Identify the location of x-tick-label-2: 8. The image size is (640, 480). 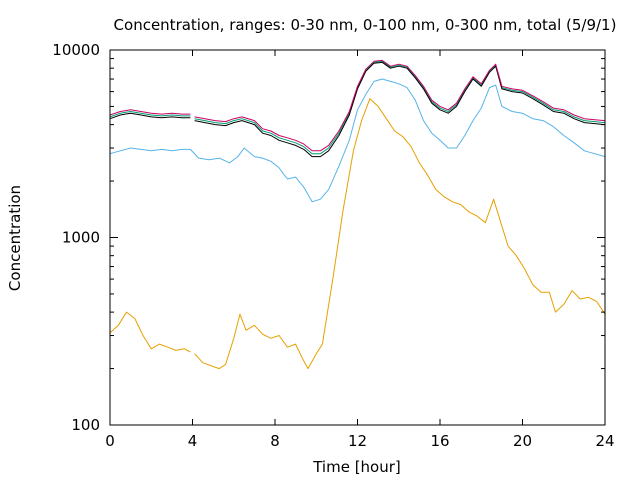
(275, 441).